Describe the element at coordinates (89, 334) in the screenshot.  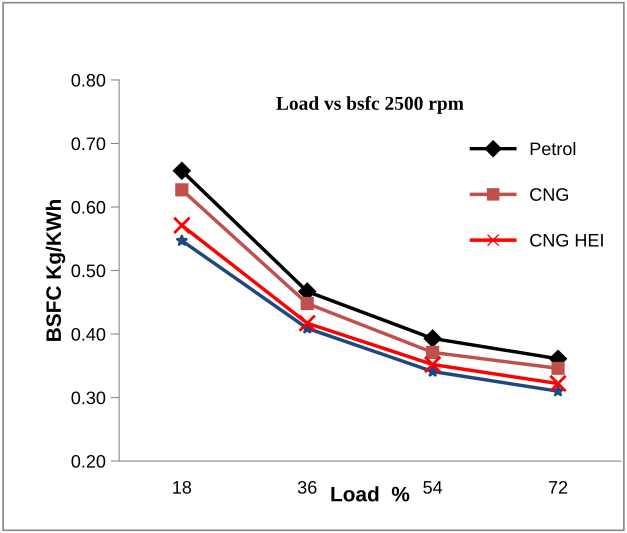
I see `y-tick-label: 0.40` at that location.